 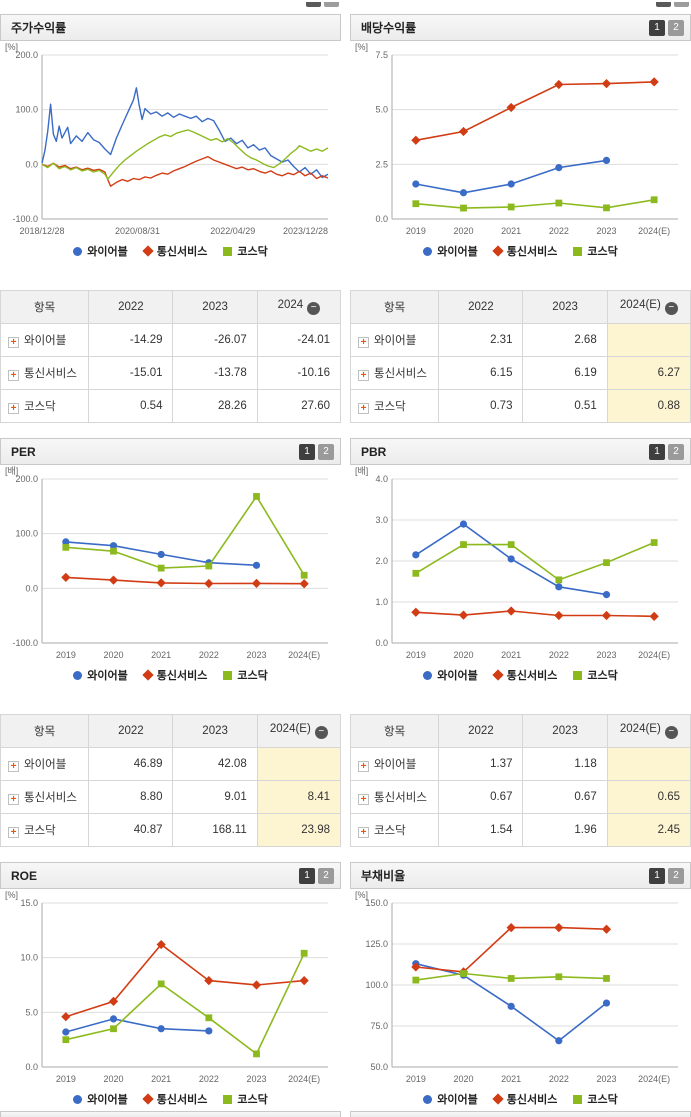 What do you see at coordinates (299, 307) in the screenshot?
I see `col-header-year: 2024−` at bounding box center [299, 307].